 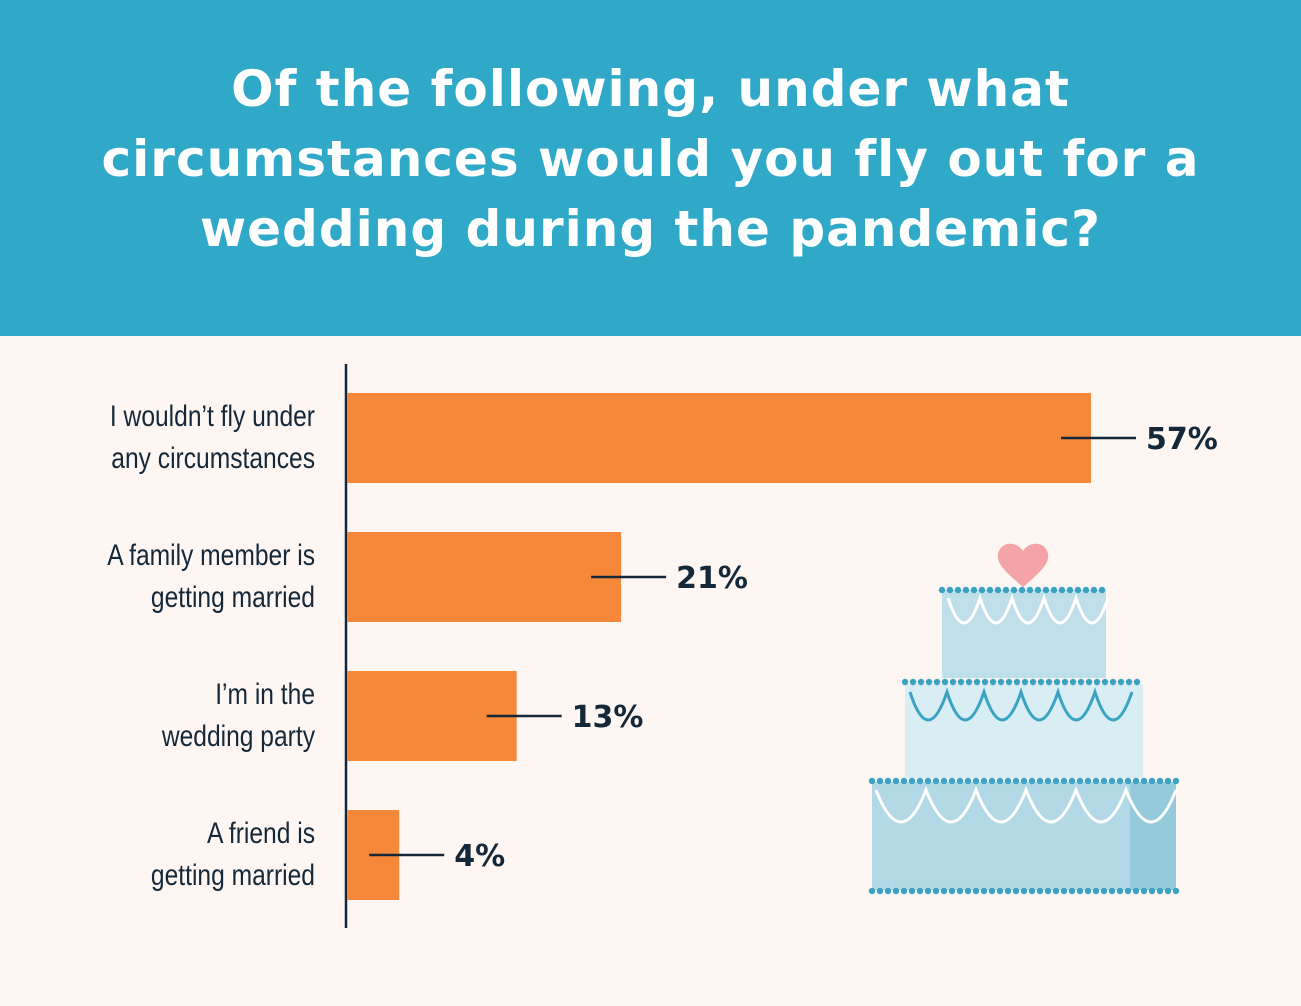 What do you see at coordinates (238, 736) in the screenshot?
I see `category-label-line: wedding party` at bounding box center [238, 736].